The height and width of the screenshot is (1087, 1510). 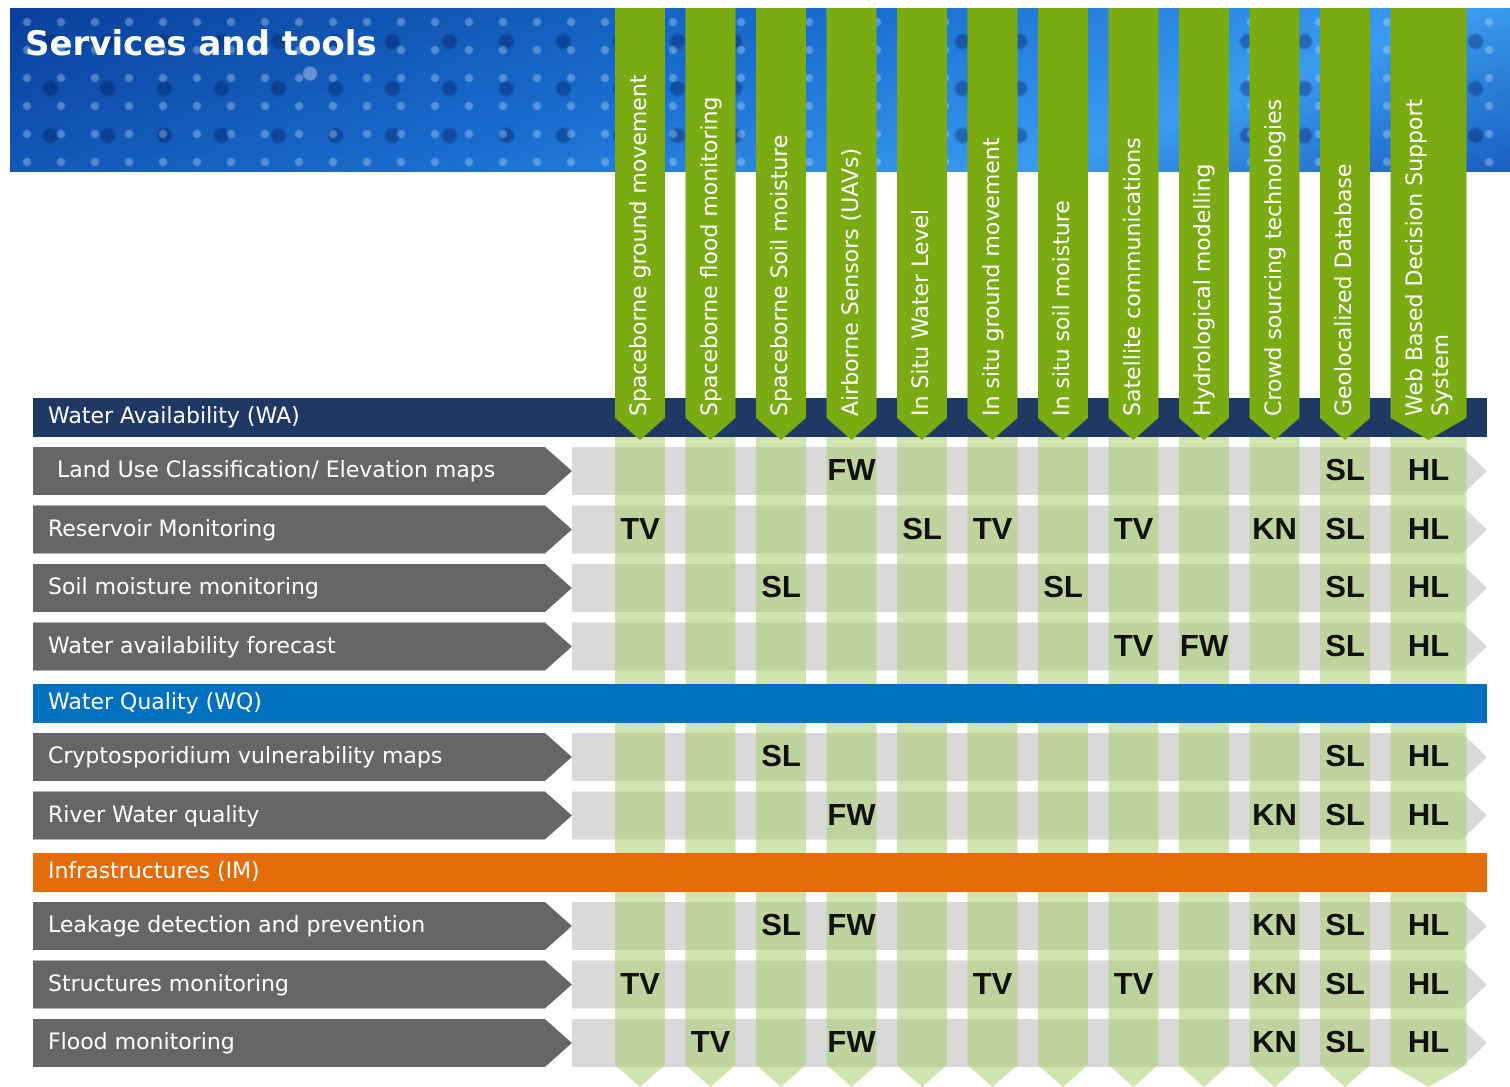 What do you see at coordinates (992, 276) in the screenshot?
I see `column-label: In situ ground movement` at bounding box center [992, 276].